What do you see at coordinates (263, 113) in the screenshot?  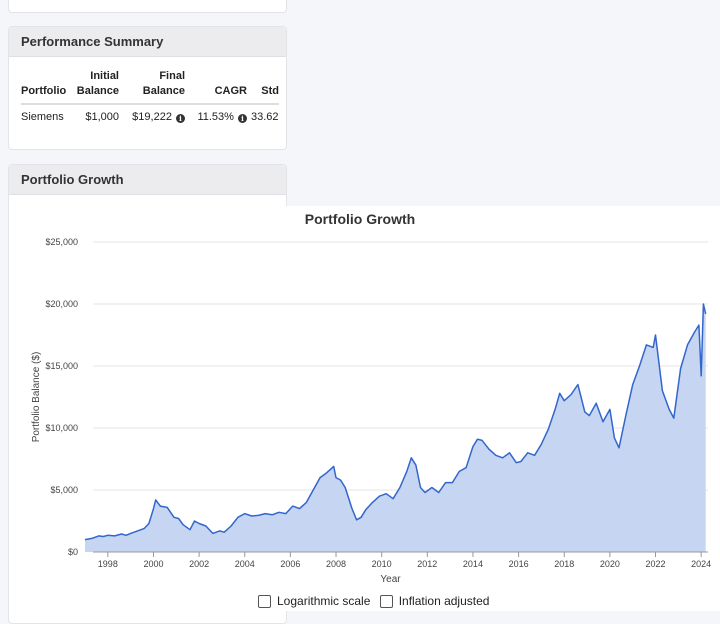 I see `cell-std: 33.62` at bounding box center [263, 113].